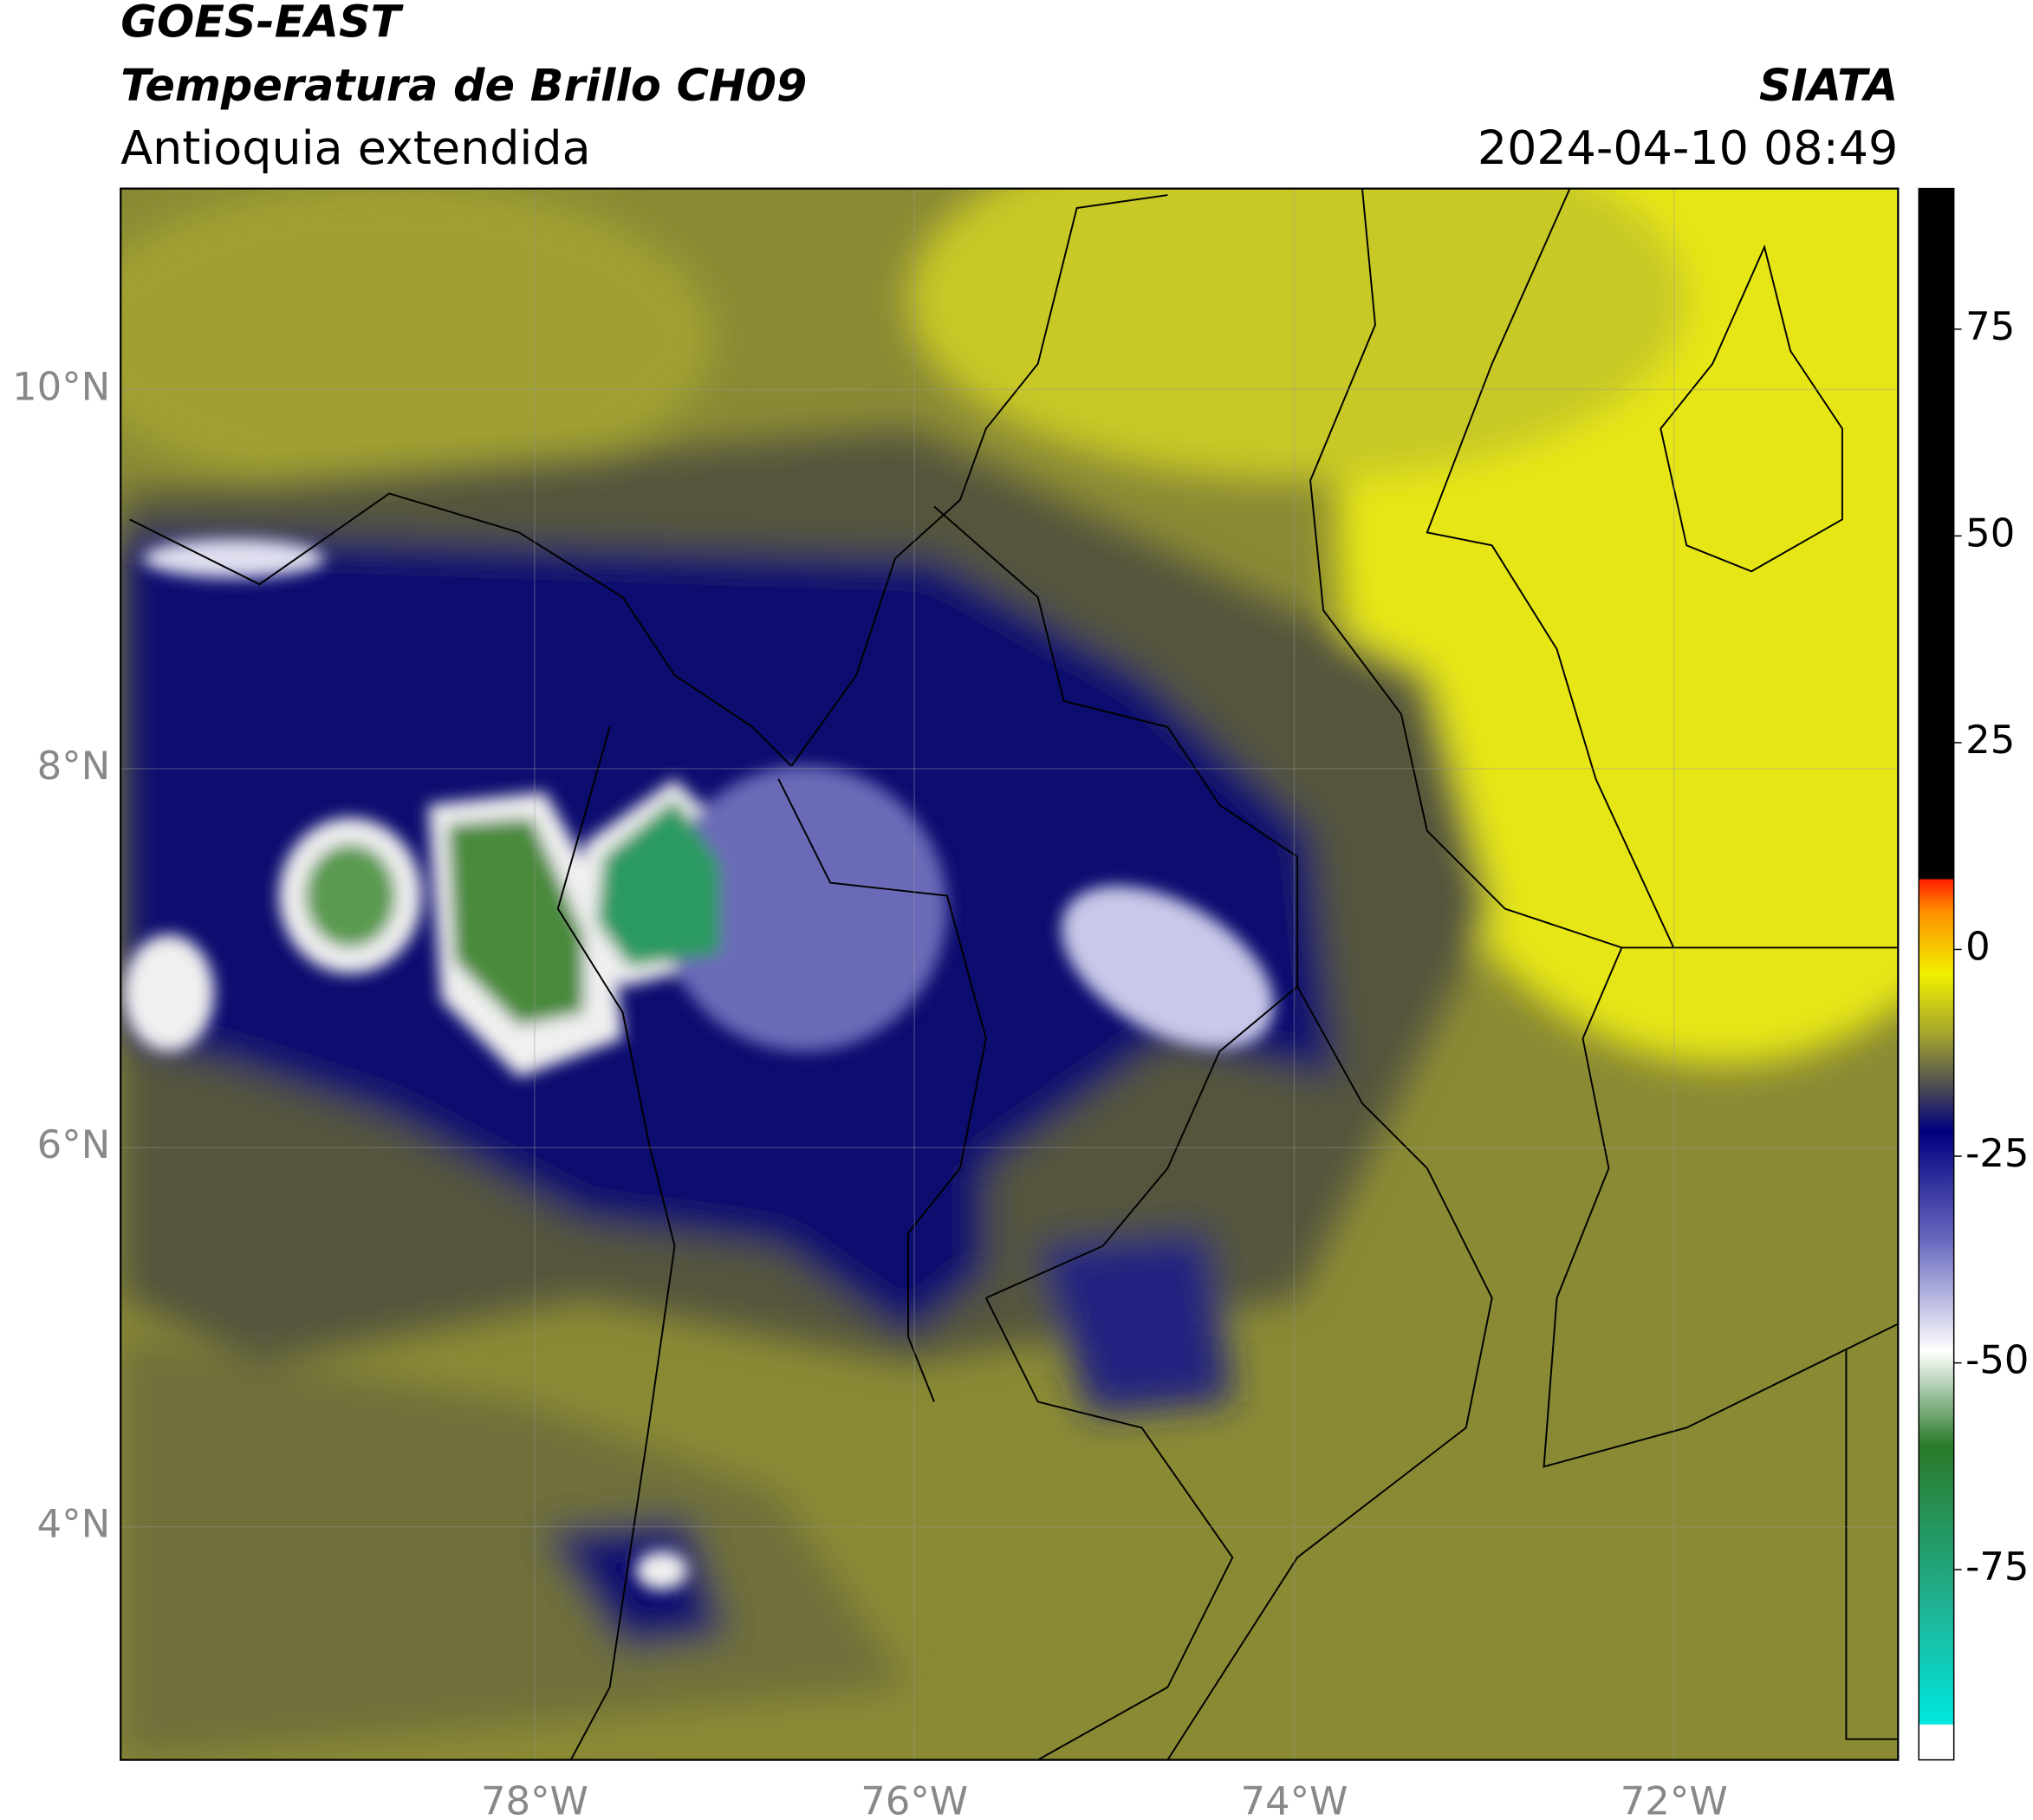  I want to click on colorbar-tick-label: 0, so click(1978, 946).